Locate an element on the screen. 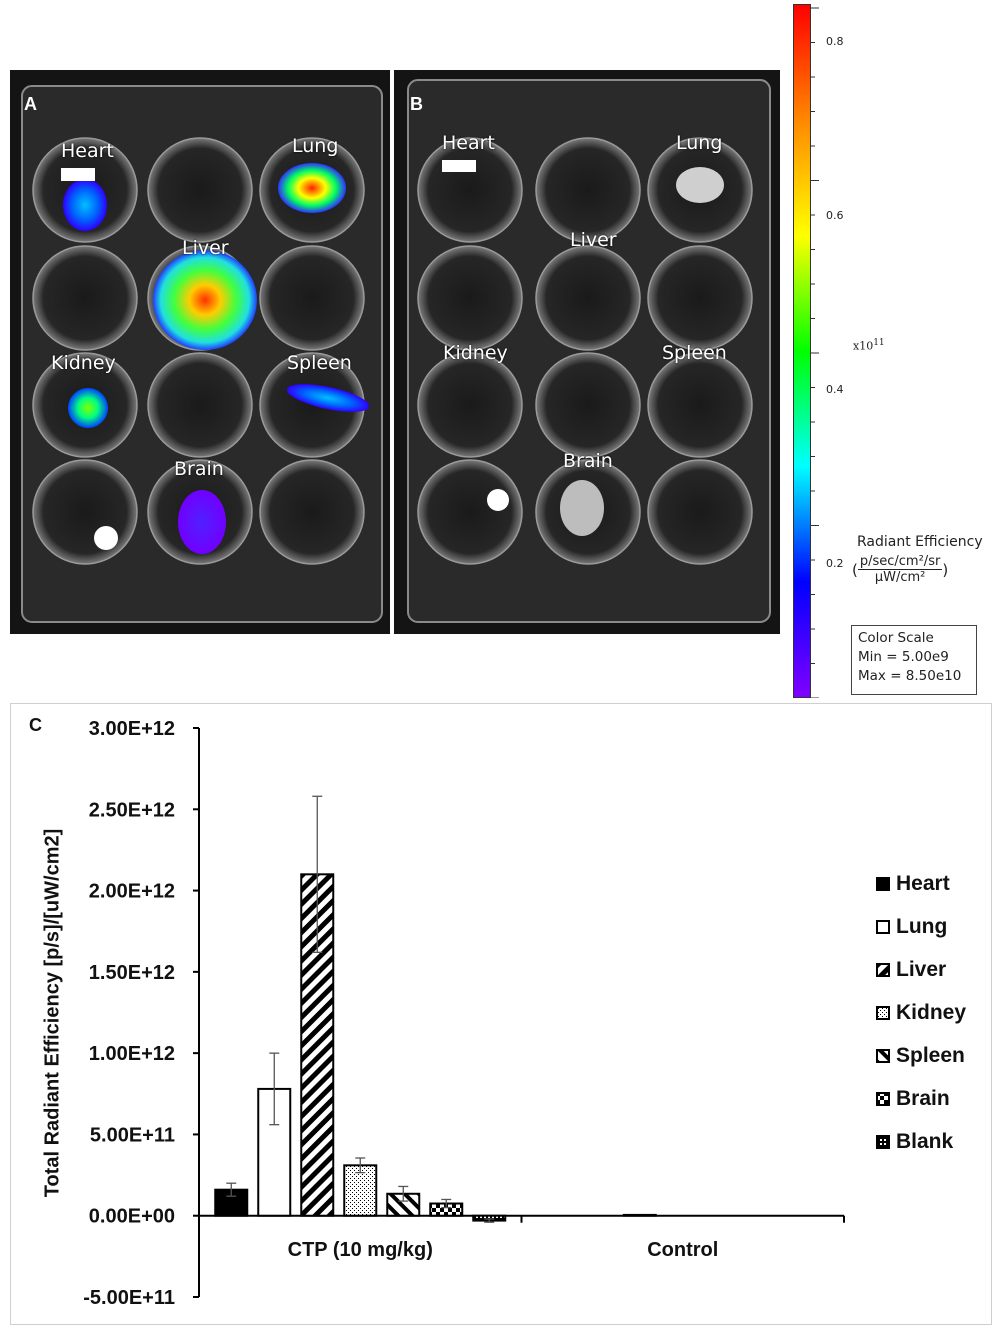 The width and height of the screenshot is (1000, 1331). legend-label-spleen: Spleen is located at coordinates (930, 1055).